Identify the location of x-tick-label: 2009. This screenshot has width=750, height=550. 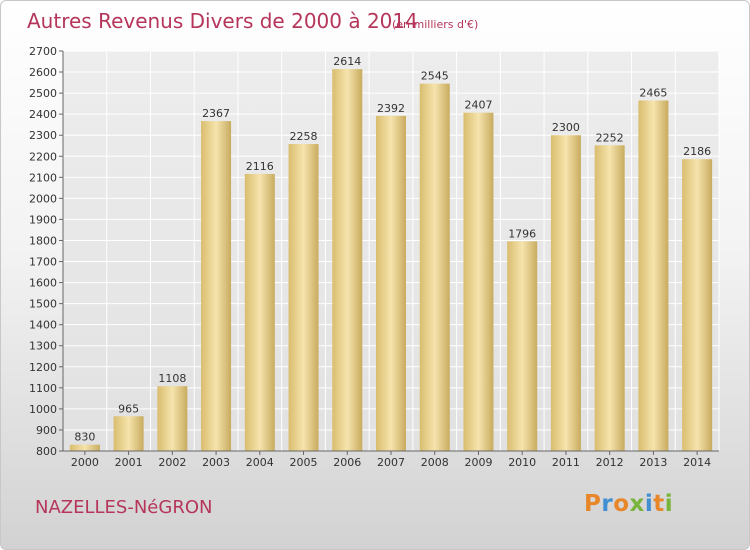
(478, 462).